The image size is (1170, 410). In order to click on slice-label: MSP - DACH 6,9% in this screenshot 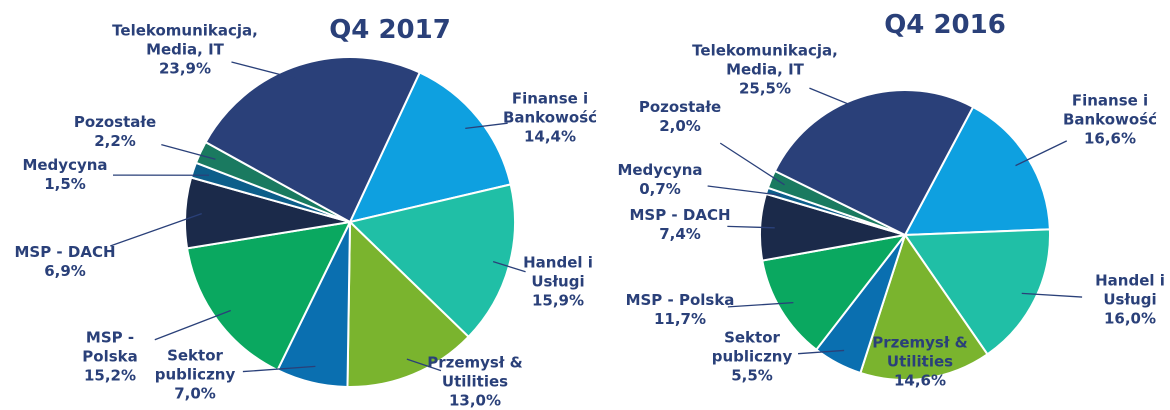, I will do `click(65, 262)`.